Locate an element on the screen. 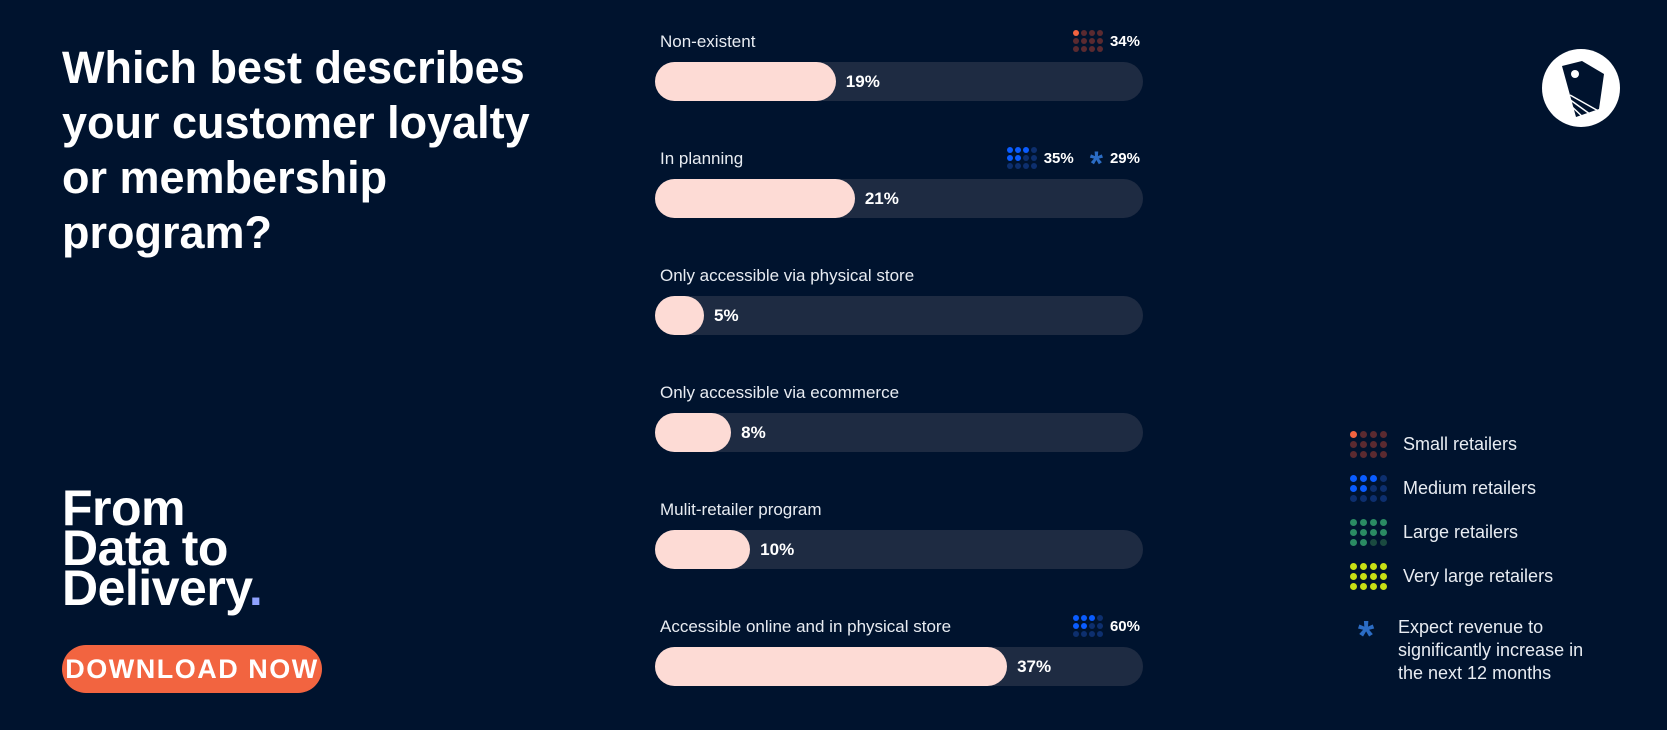 This screenshot has height=730, width=1667. legend-label: Large retailers is located at coordinates (1461, 531).